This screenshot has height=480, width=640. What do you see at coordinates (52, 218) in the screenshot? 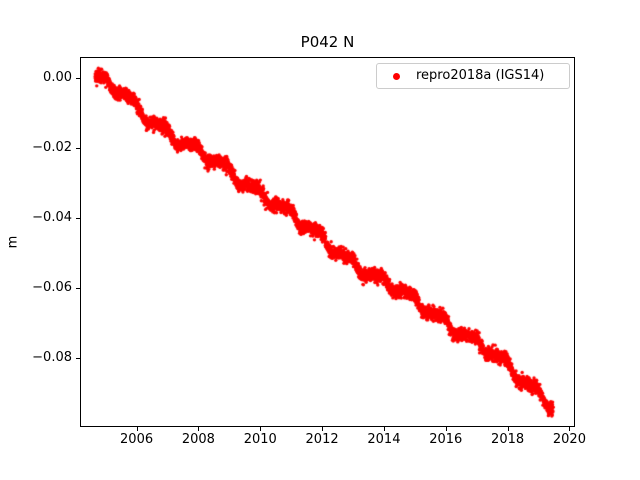
I see `y-tick-label: −0.04` at bounding box center [52, 218].